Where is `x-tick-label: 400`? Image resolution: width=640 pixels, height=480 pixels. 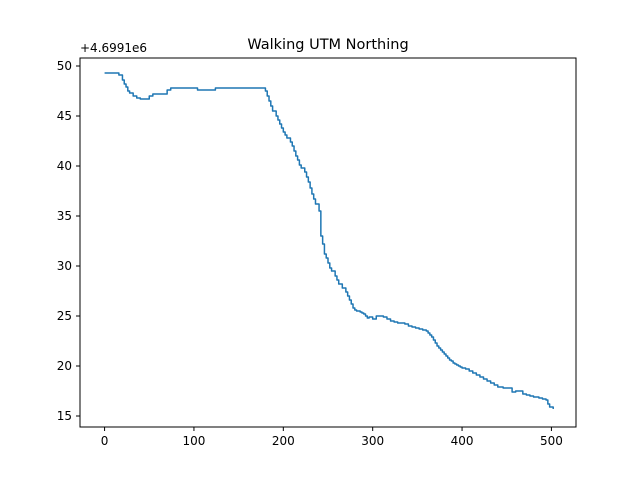 x-tick-label: 400 is located at coordinates (462, 441).